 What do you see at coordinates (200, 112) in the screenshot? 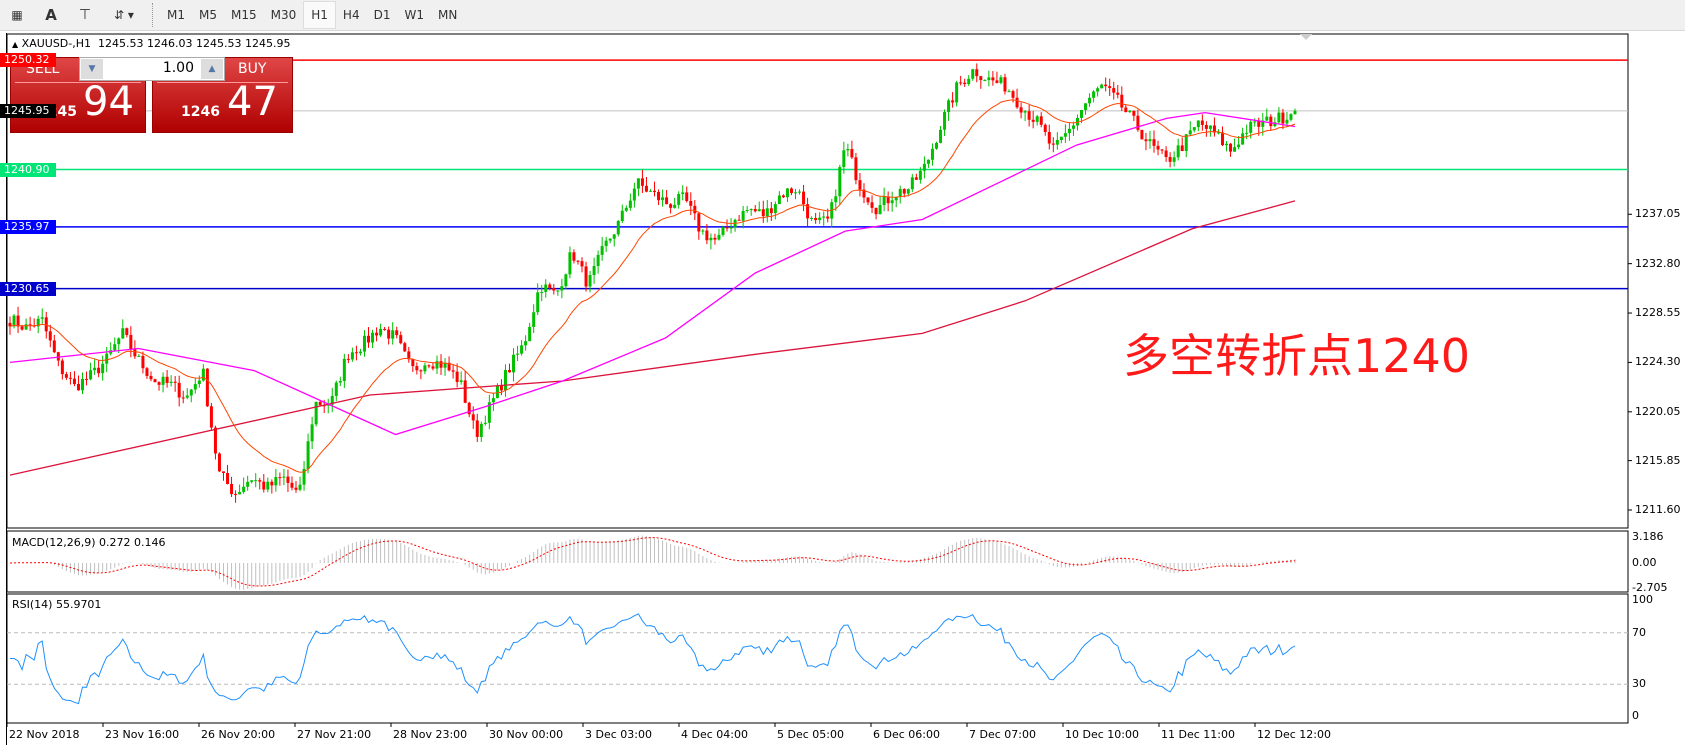
I see `buy-price-big: 1246` at bounding box center [200, 112].